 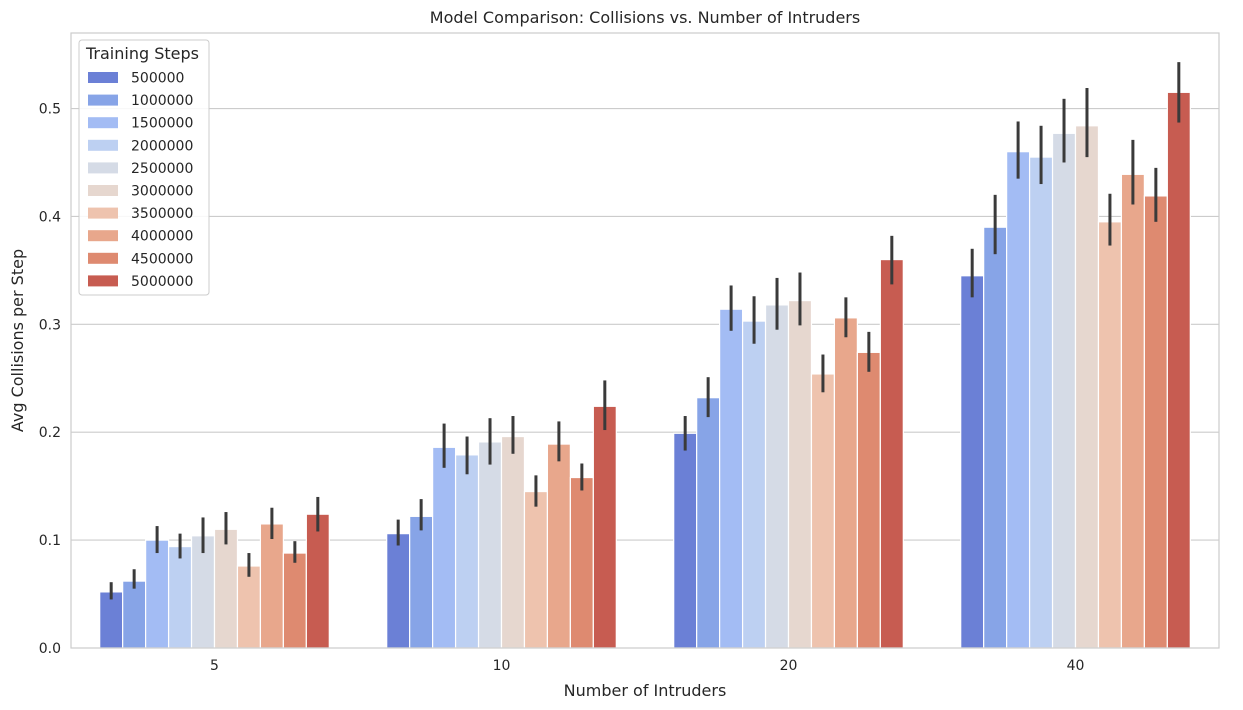 I want to click on y-tick-labels: 0.0 0.1 0.2 0.3 0.4 0.5, so click(x=50, y=379).